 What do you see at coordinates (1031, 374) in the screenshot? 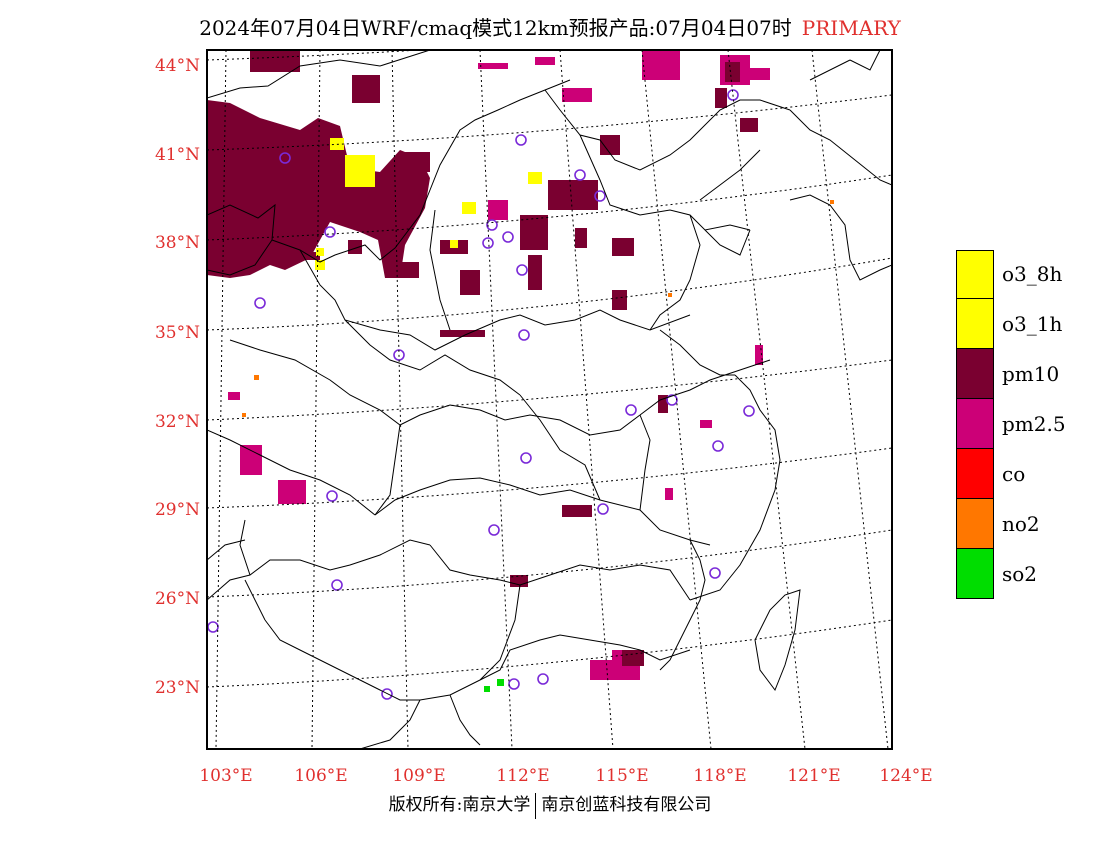
I see `legend-label: pm10` at bounding box center [1031, 374].